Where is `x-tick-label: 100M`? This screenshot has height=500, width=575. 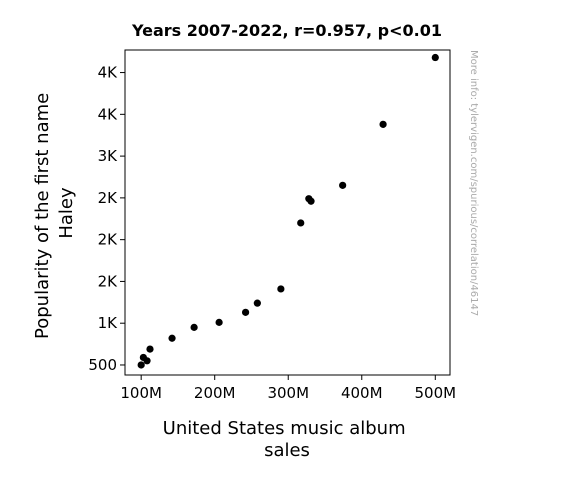
x-tick-label: 100M is located at coordinates (141, 393).